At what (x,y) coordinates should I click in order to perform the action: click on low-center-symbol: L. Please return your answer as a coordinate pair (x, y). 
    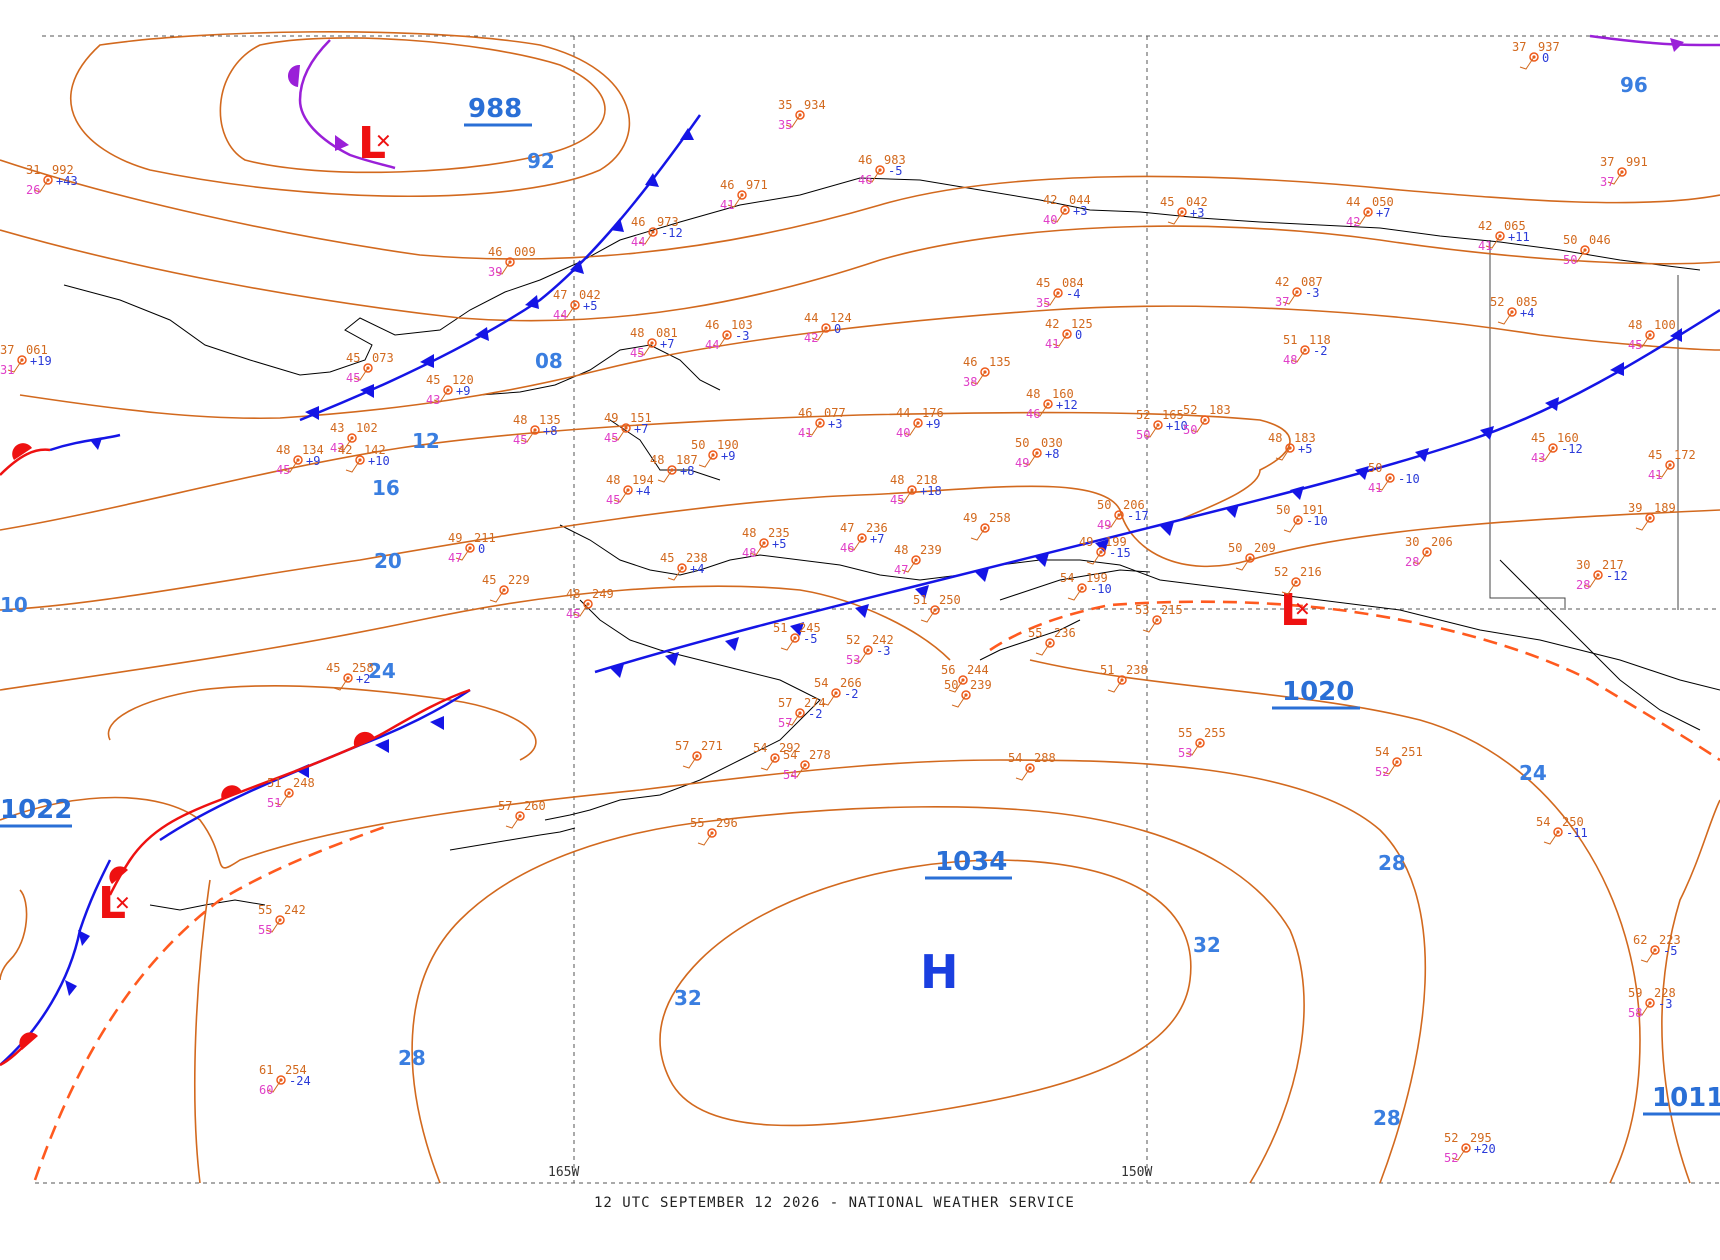
    Looking at the image, I should click on (372, 143).